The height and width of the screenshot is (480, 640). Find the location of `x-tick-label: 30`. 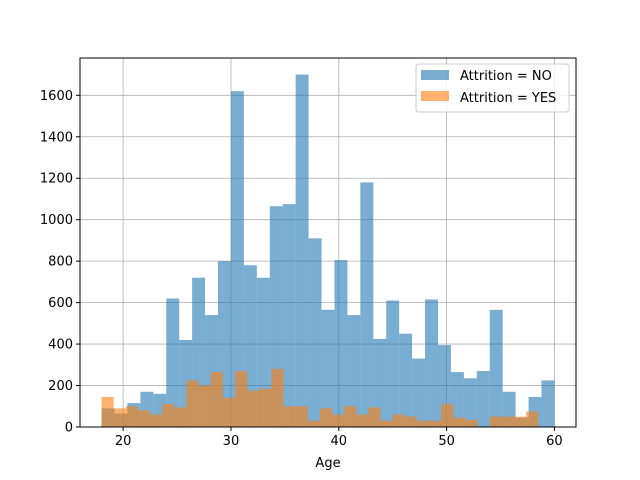

x-tick-label: 30 is located at coordinates (231, 441).